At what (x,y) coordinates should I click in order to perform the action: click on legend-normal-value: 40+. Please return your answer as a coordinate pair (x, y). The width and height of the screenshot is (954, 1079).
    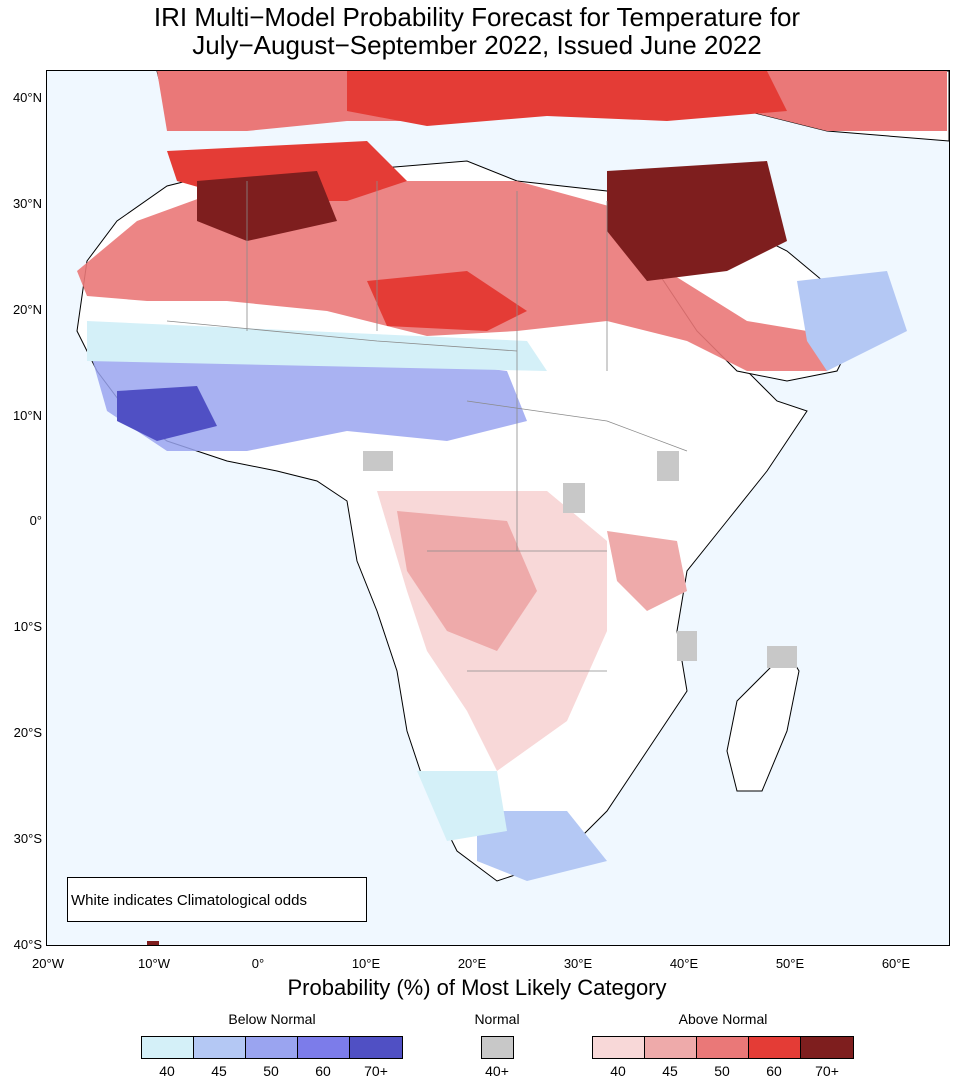
    Looking at the image, I should click on (497, 1071).